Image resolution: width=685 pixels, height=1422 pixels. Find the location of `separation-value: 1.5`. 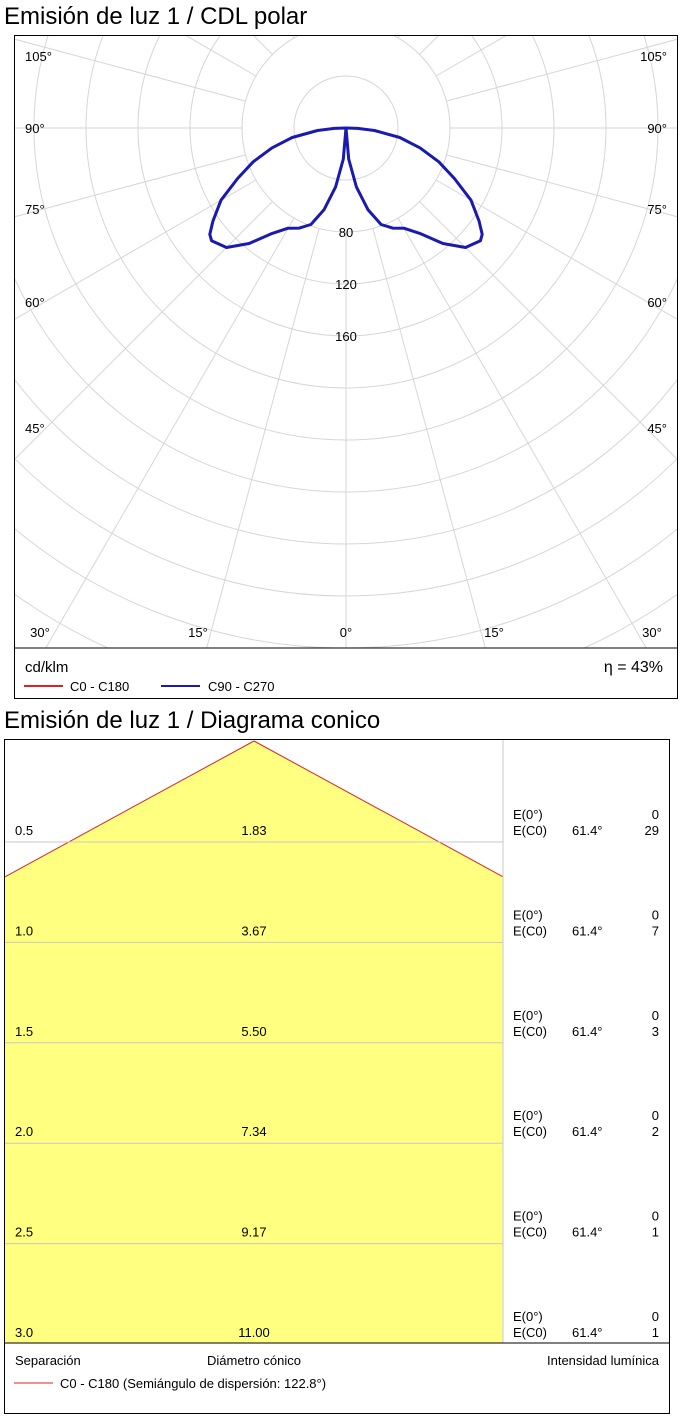

separation-value: 1.5 is located at coordinates (24, 1031).